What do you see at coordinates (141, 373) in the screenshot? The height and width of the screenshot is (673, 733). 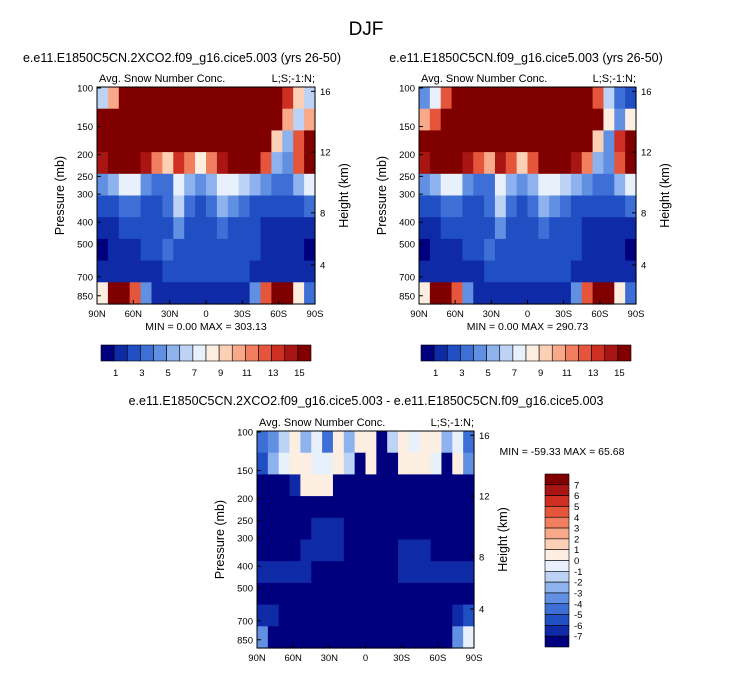 I see `colorbar-label: 3` at bounding box center [141, 373].